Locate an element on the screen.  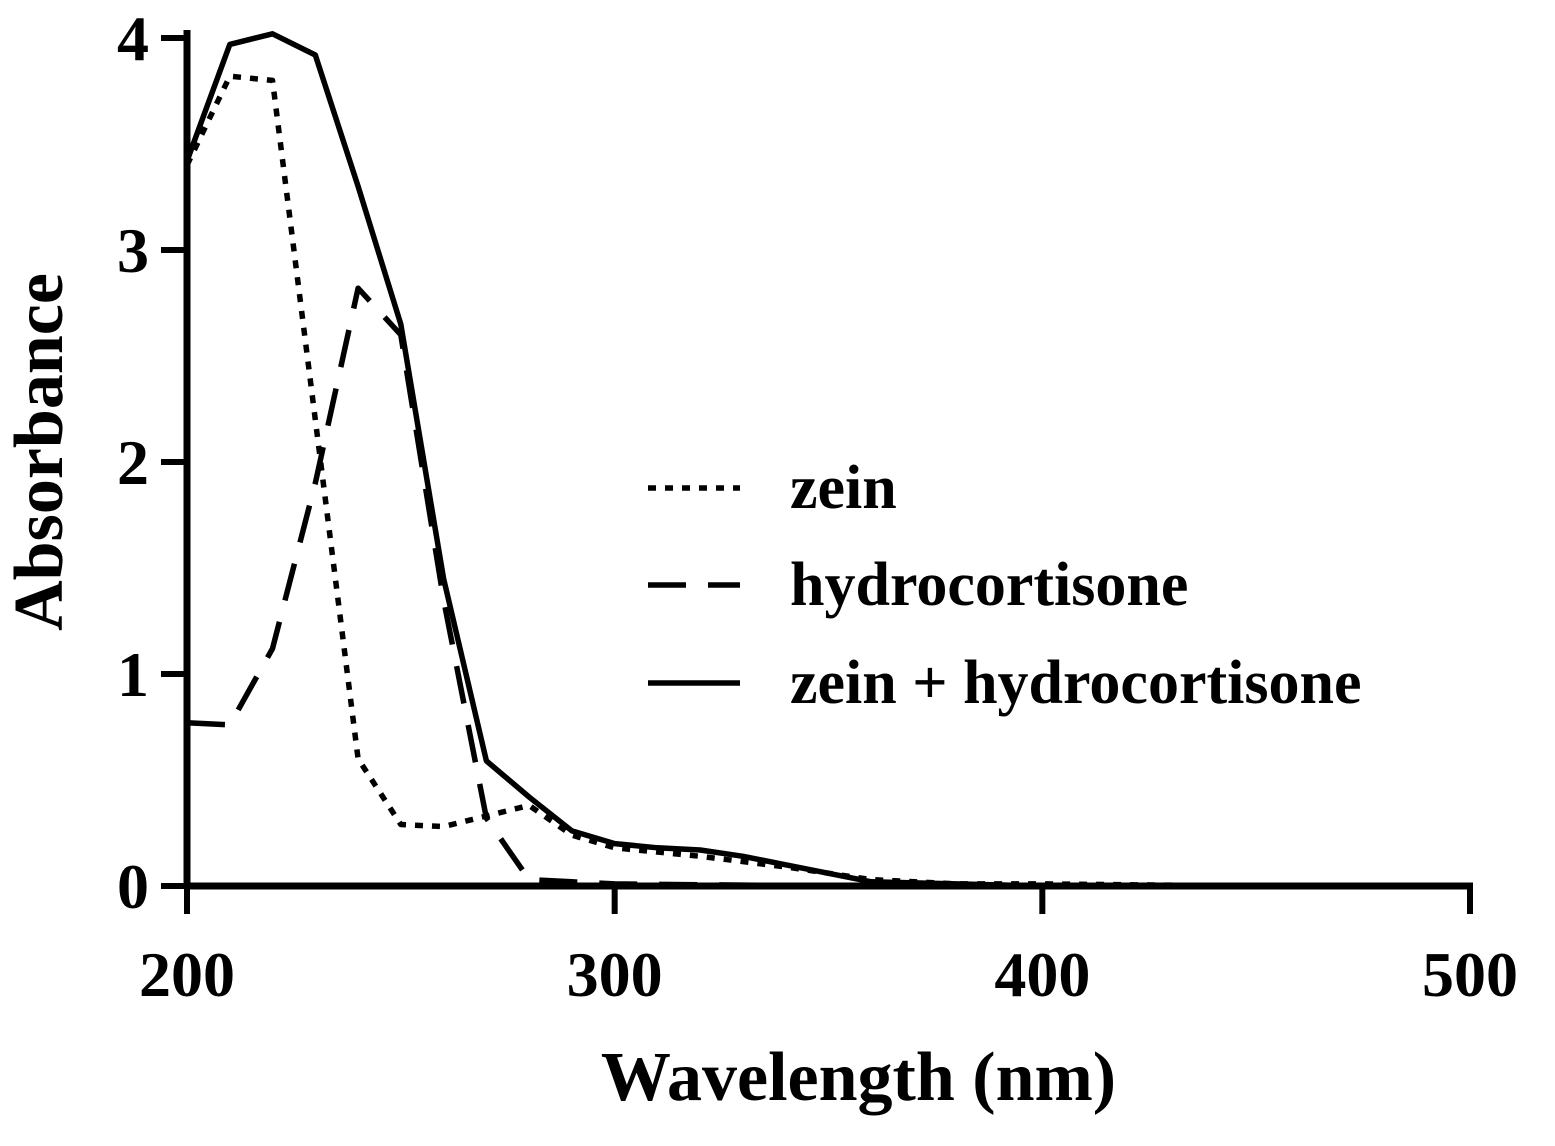
x-tick-label: 500 is located at coordinates (1470, 974).